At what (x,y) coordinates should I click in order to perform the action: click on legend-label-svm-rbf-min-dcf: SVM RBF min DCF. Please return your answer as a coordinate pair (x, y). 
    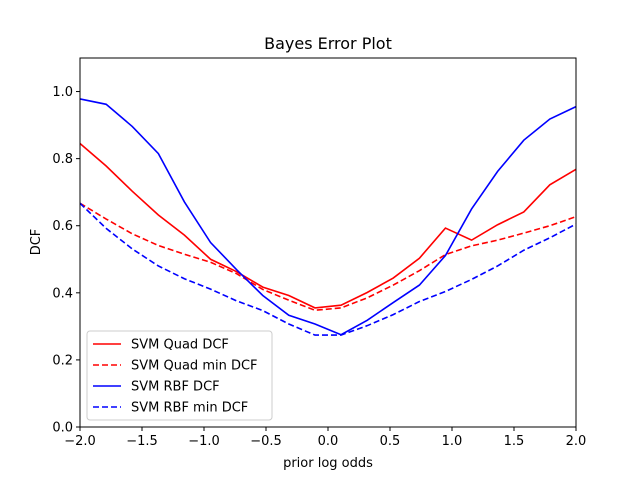
    Looking at the image, I should click on (189, 408).